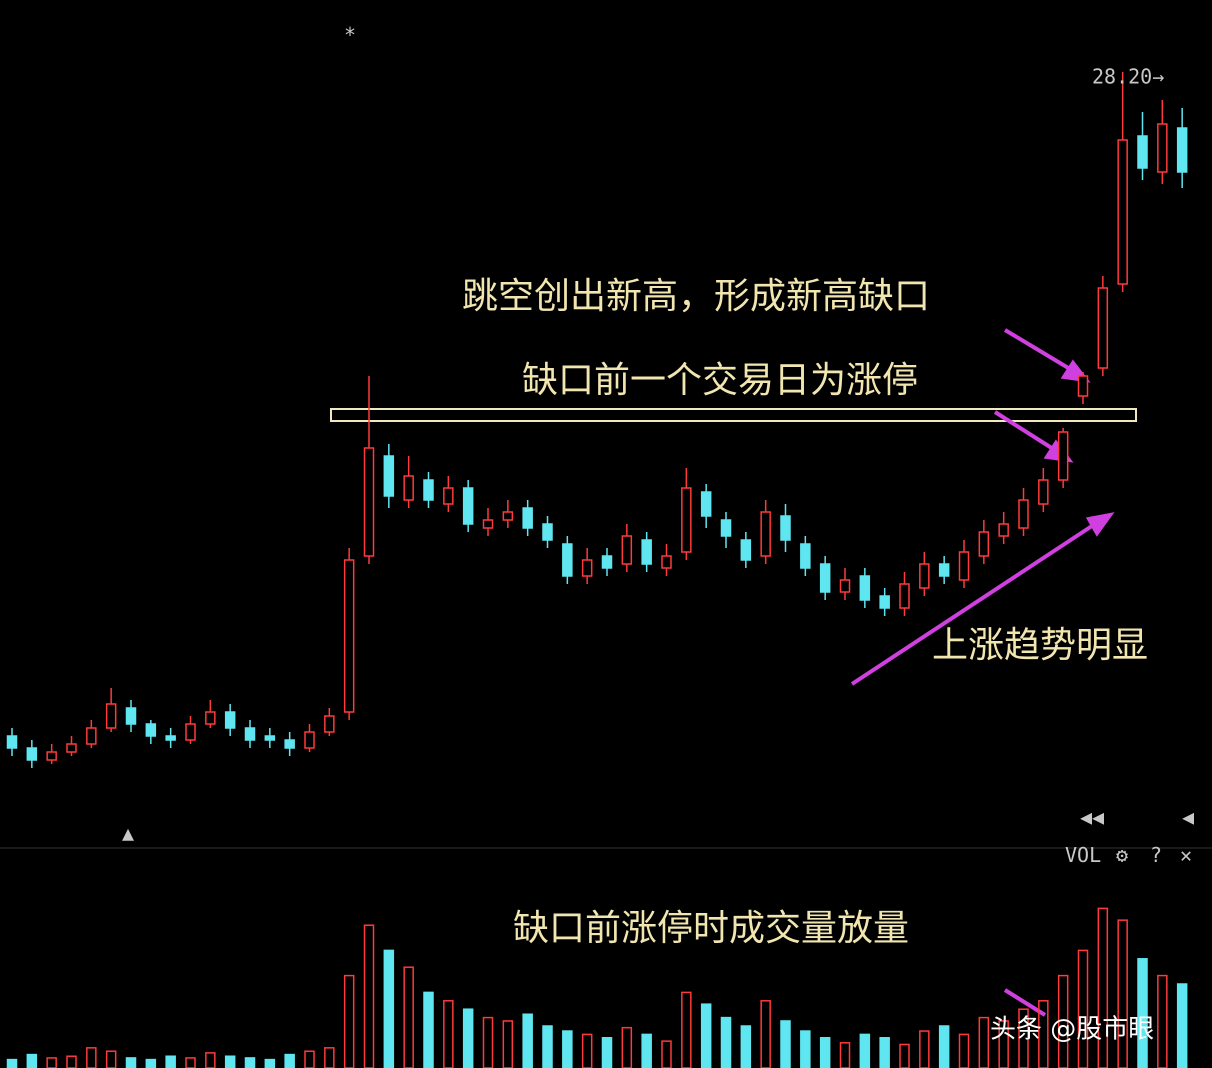 This screenshot has width=1212, height=1068. I want to click on nav-left: ◀◀, so click(1092, 817).